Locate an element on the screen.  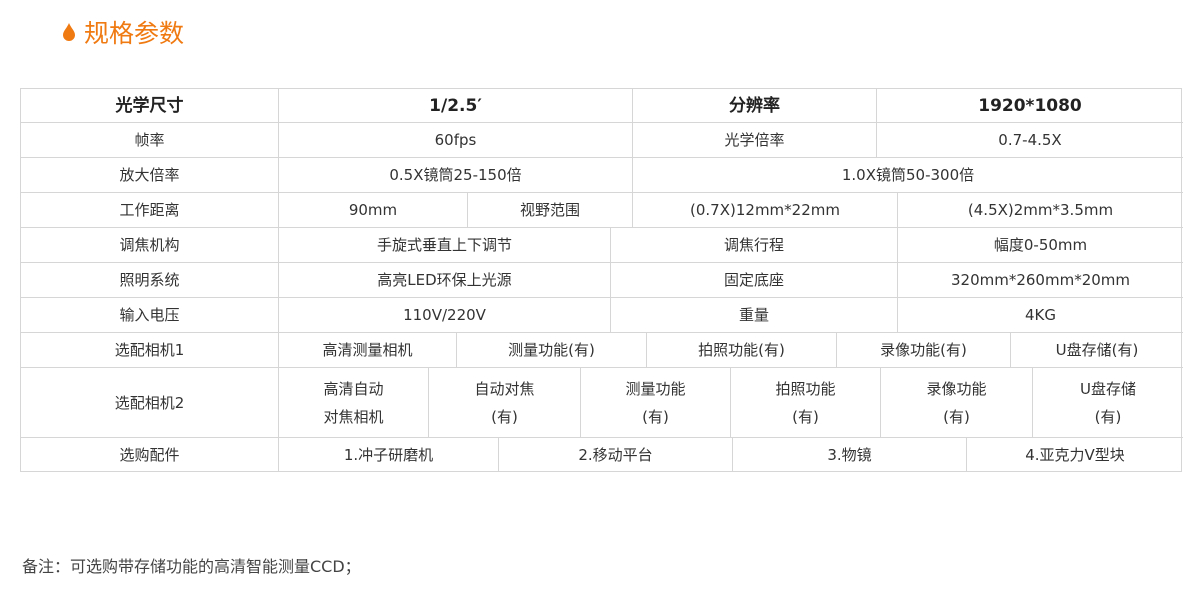
cell-text: 选配相机1 is located at coordinates (149, 350).